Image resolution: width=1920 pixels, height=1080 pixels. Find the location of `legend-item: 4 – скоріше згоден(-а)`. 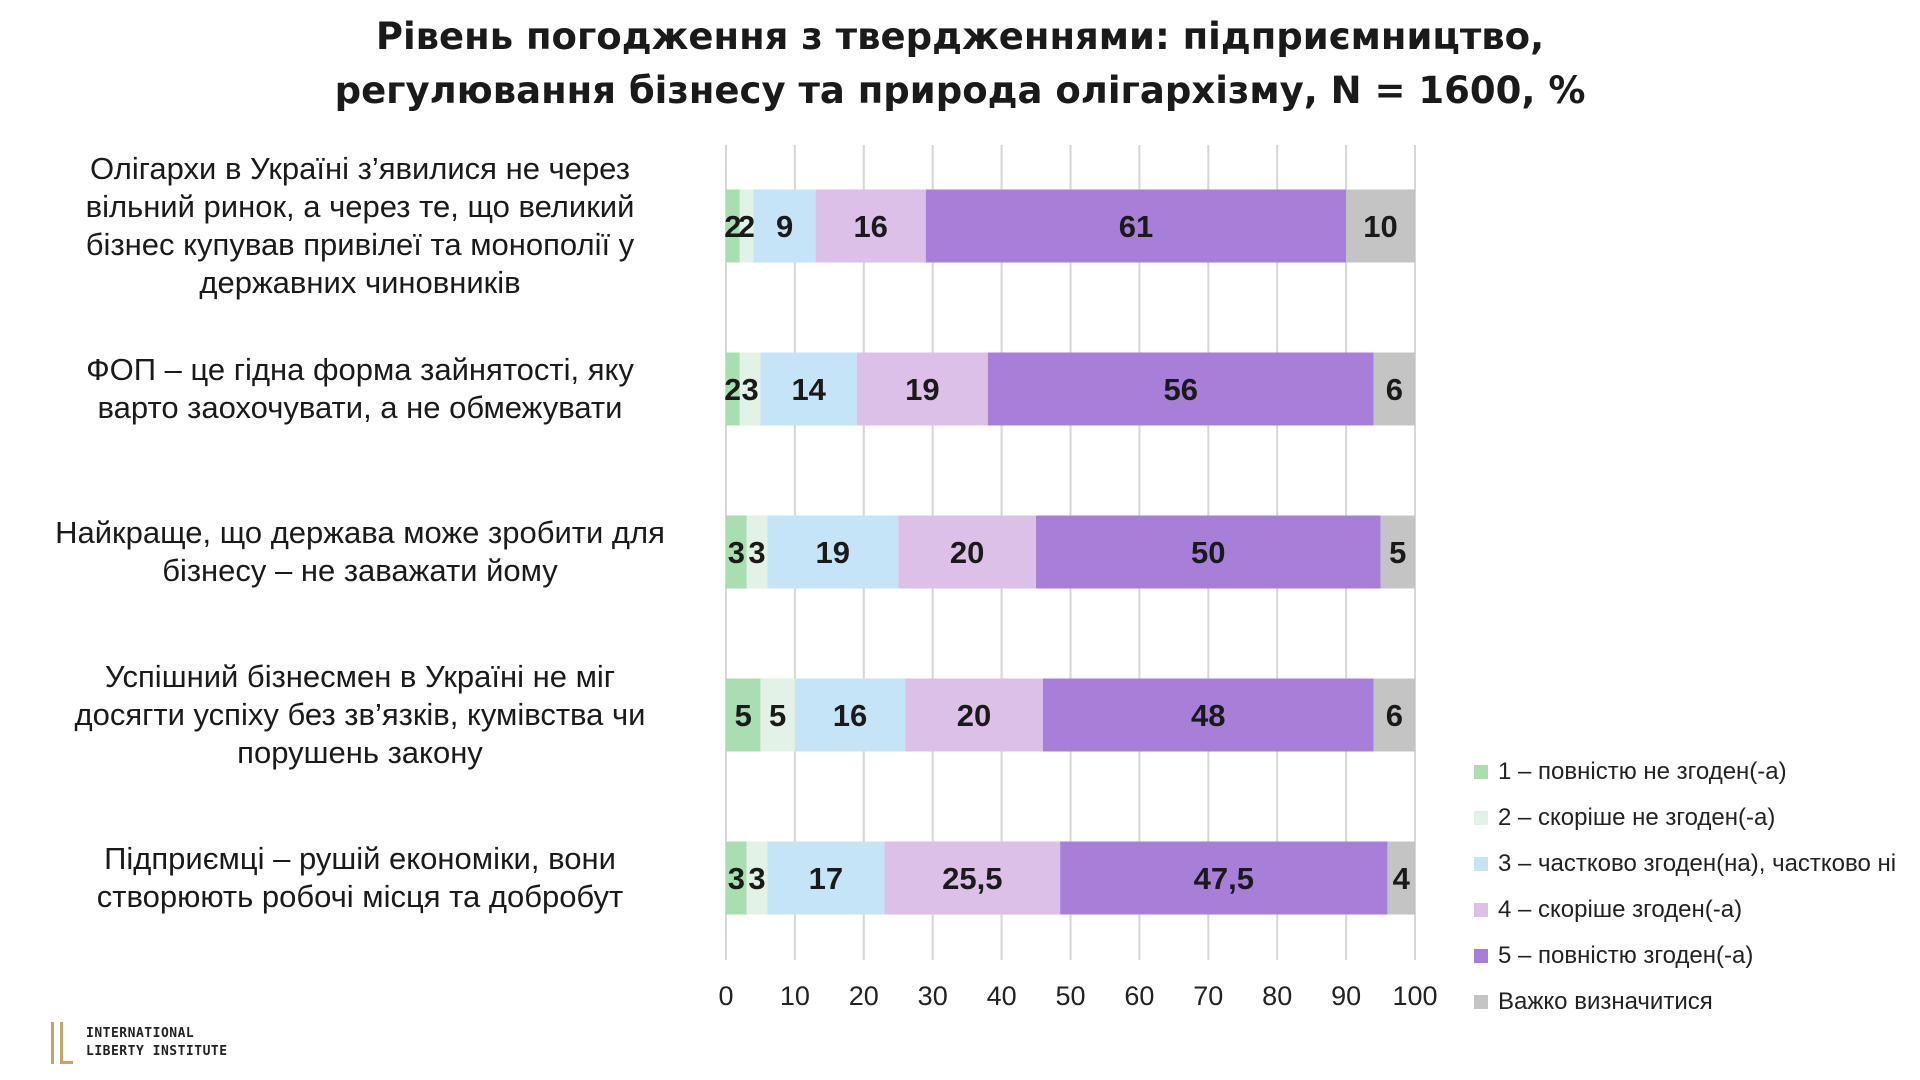

legend-item: 4 – скоріше згоден(-а) is located at coordinates (1697, 910).